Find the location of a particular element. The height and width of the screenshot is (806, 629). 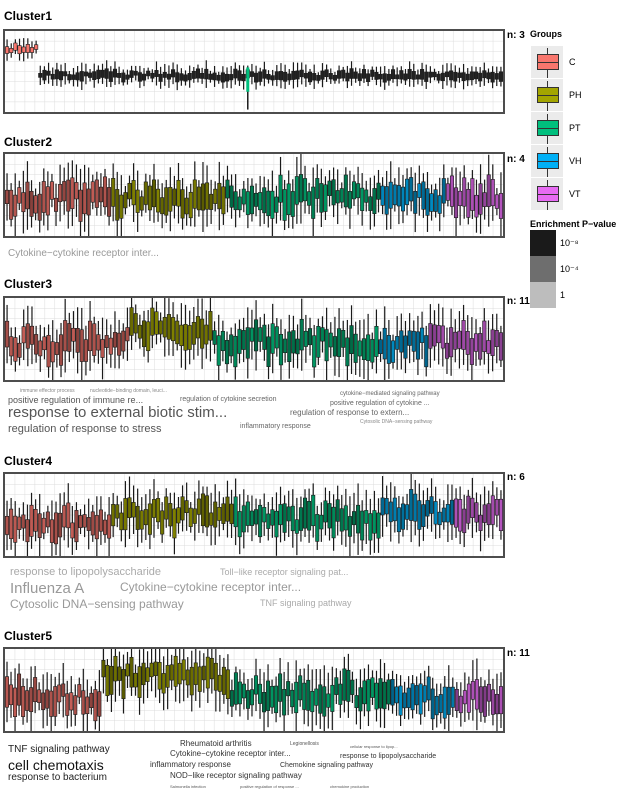

enrichment-term: Rheumatoid arthritis is located at coordinates (216, 743).